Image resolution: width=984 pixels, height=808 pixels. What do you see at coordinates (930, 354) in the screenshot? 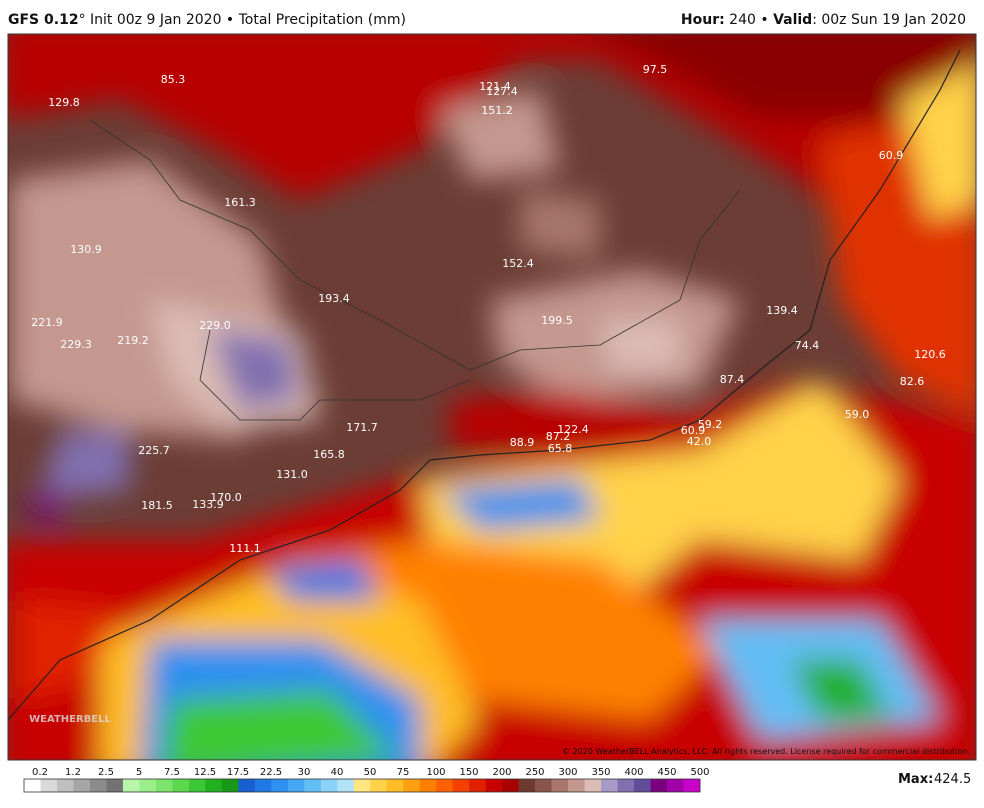
I see `precip-label: 120.6` at bounding box center [930, 354].